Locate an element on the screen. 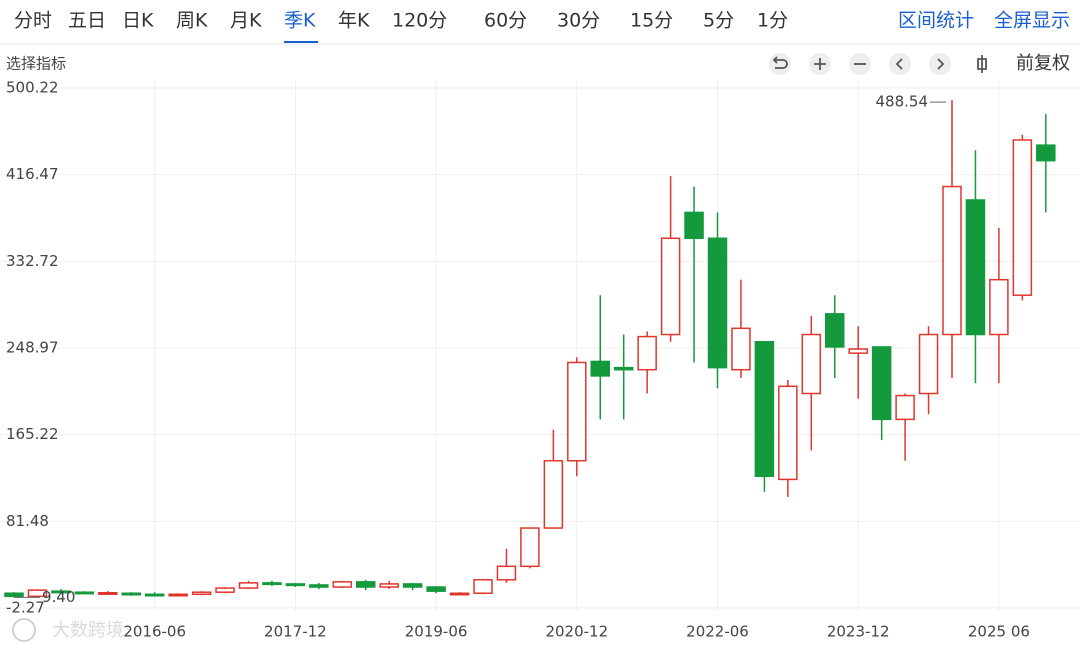 This screenshot has width=1080, height=653. x-tick-label: 2017-12 is located at coordinates (295, 632).